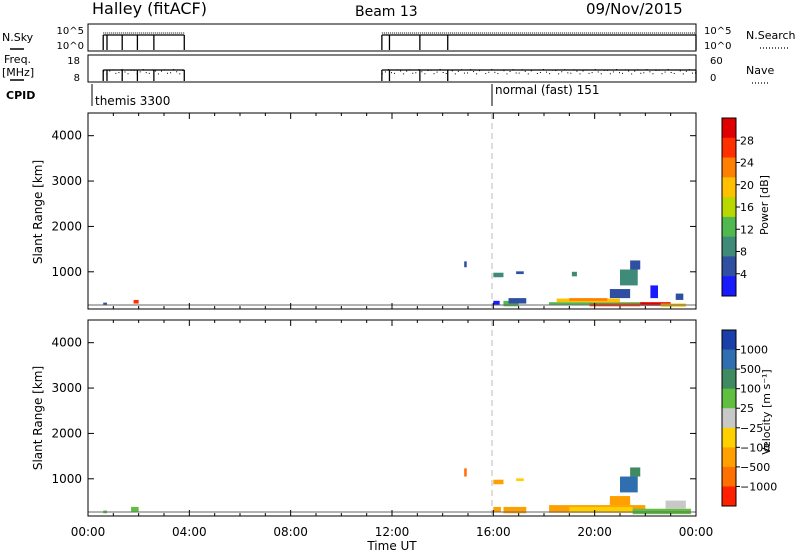  What do you see at coordinates (750, 389) in the screenshot?
I see `colorbar-tick-label: 100` at bounding box center [750, 389].